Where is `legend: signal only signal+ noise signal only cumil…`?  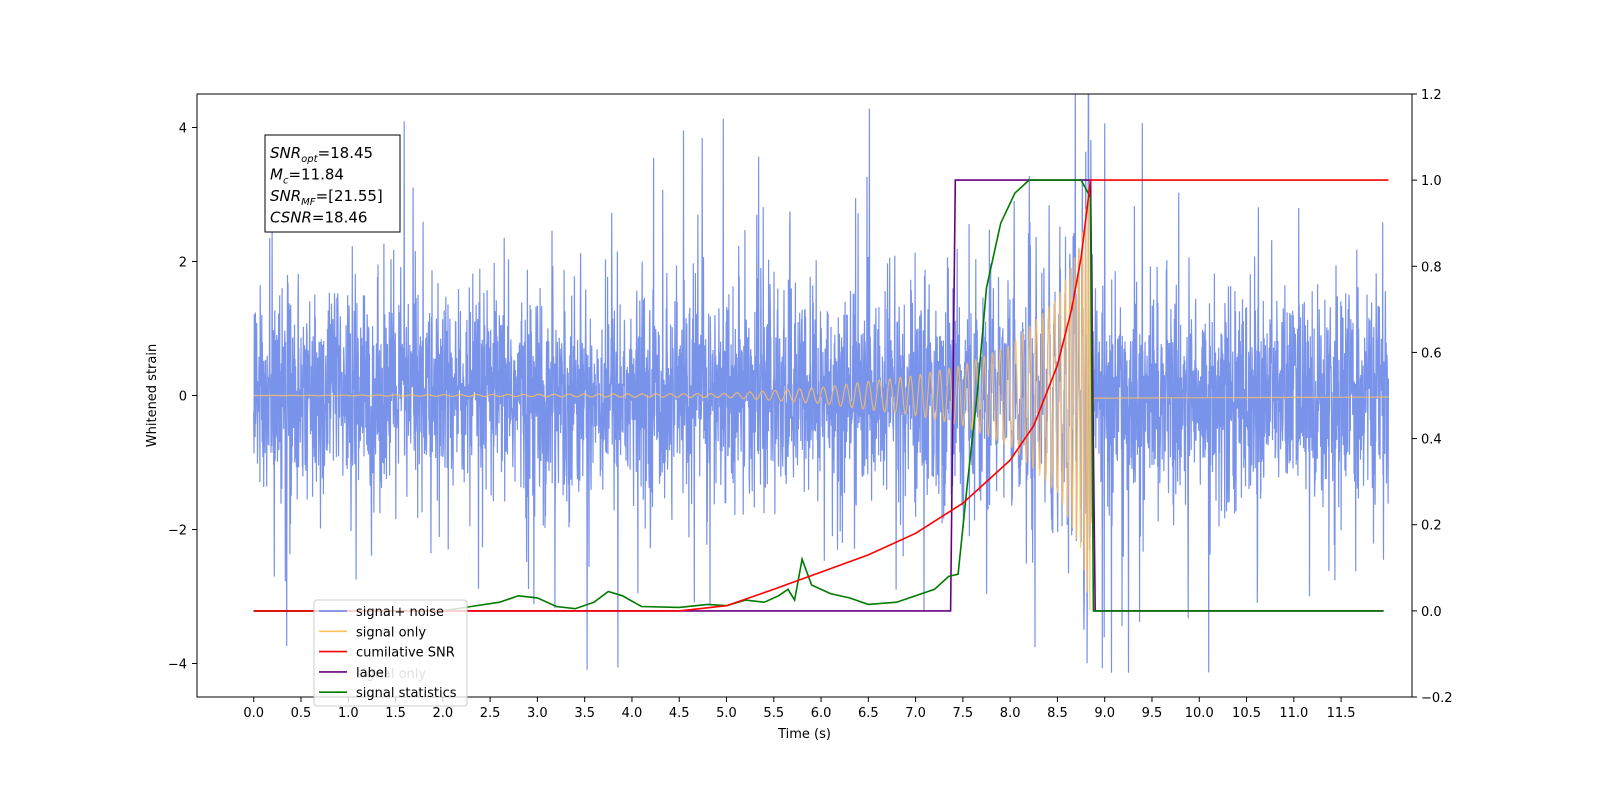 legend: signal only signal+ noise signal only cumil… is located at coordinates (390, 653).